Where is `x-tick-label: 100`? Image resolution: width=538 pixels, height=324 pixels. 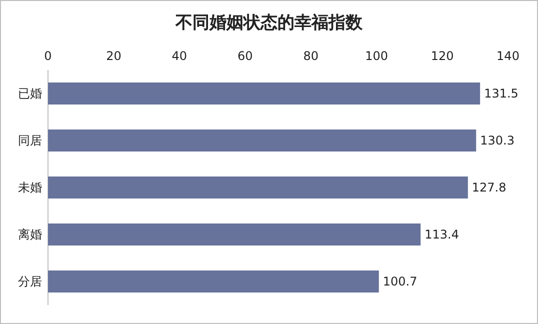 x-tick-label: 100 is located at coordinates (376, 56).